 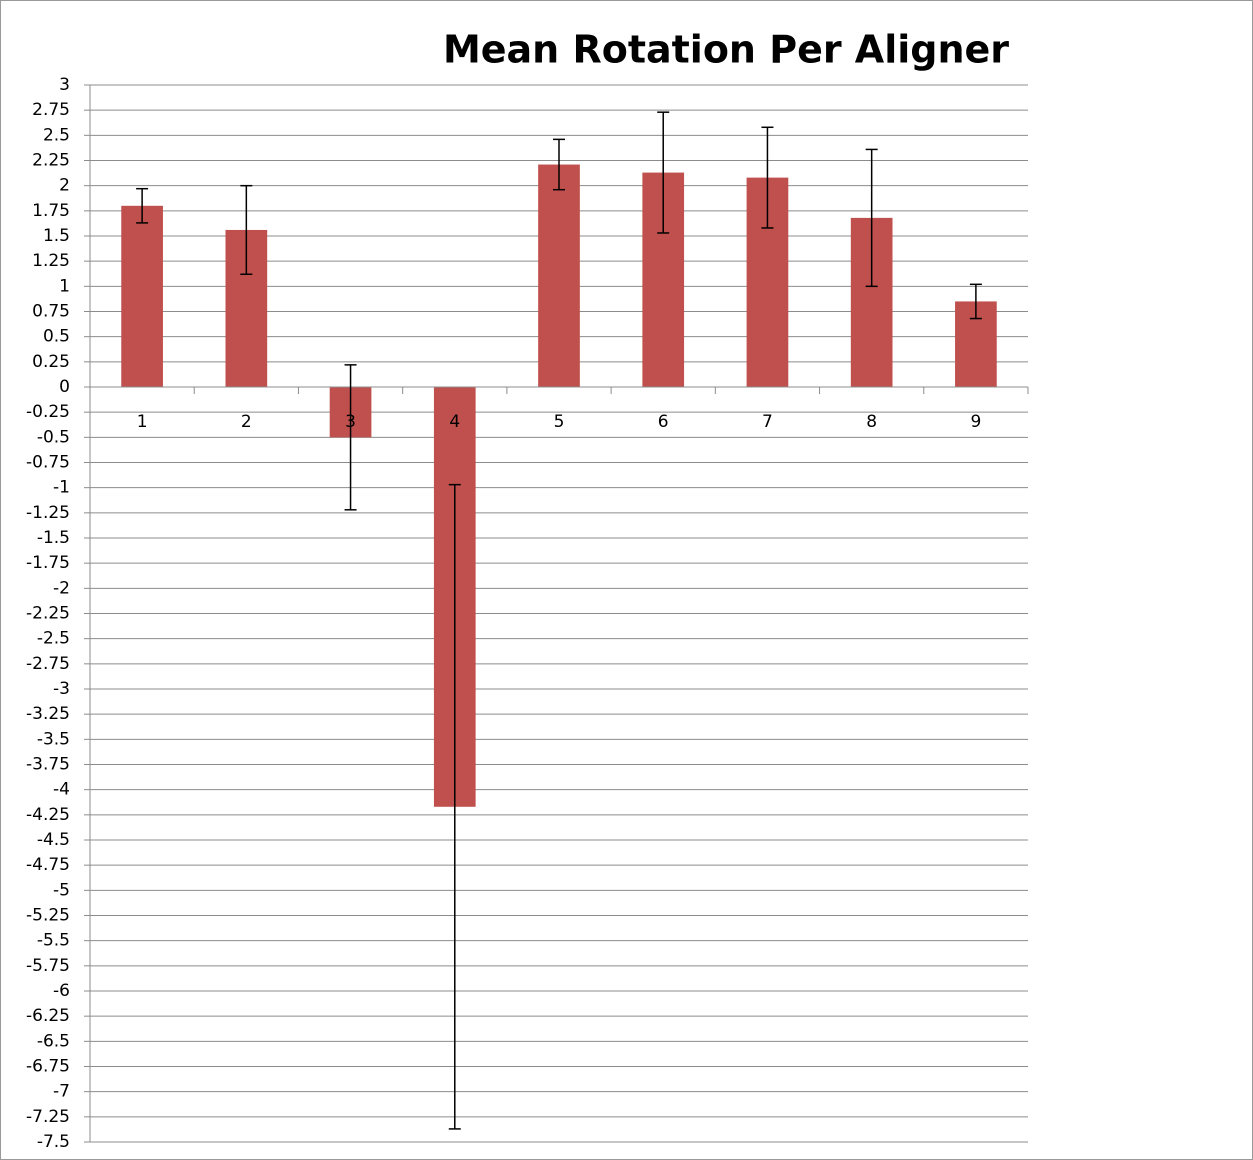 What do you see at coordinates (61, 488) in the screenshot?
I see `y-tick-label: -1` at bounding box center [61, 488].